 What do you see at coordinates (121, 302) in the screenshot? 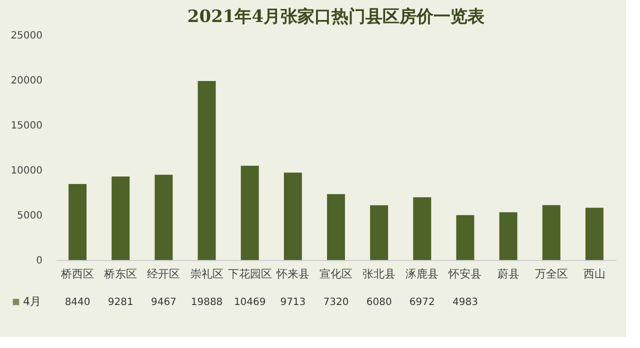
I see `data-label: 9281` at bounding box center [121, 302].